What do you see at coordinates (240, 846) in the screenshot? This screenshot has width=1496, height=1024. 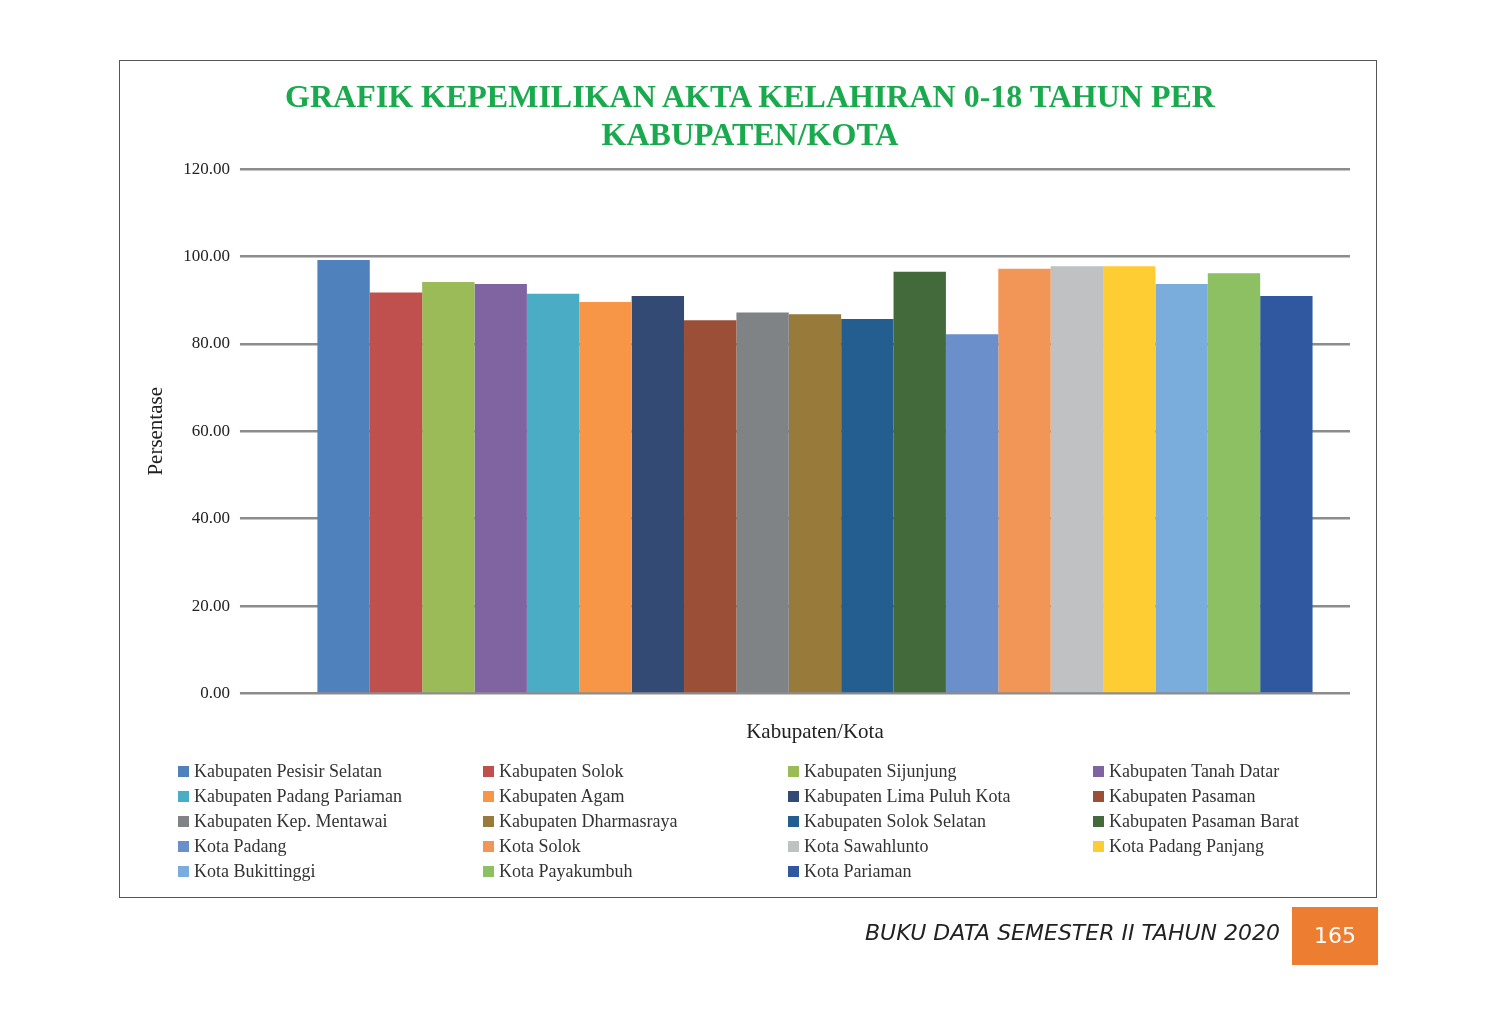 I see `legend-label: Kota Padang` at bounding box center [240, 846].